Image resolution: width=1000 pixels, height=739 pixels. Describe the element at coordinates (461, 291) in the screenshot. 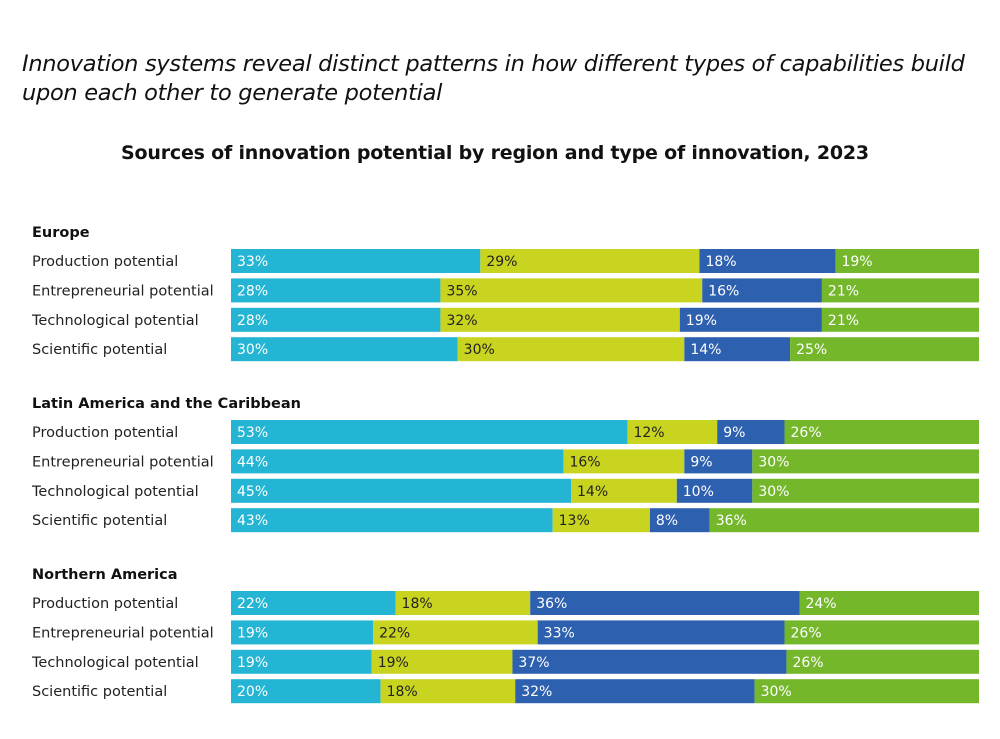

I see `data-label: 35%` at that location.